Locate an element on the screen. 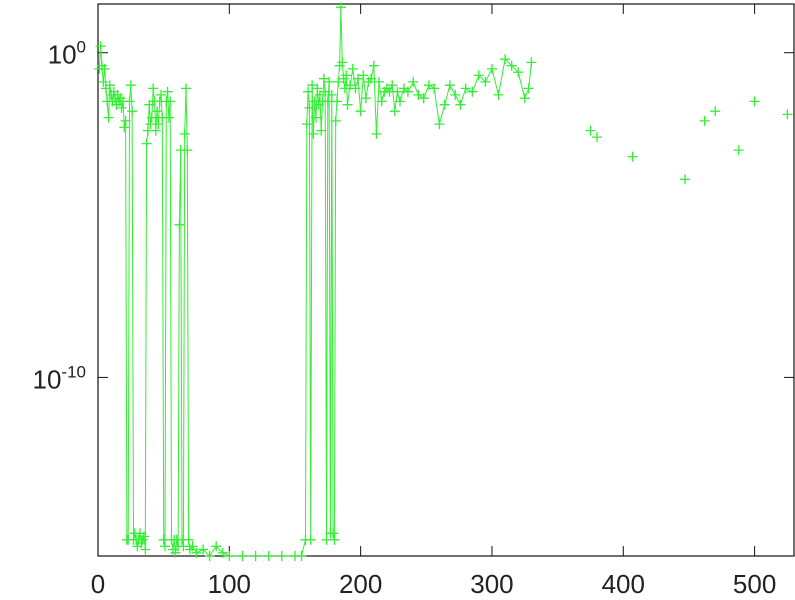 Image resolution: width=795 pixels, height=600 pixels. y-tick-label: 100 is located at coordinates (67, 54).